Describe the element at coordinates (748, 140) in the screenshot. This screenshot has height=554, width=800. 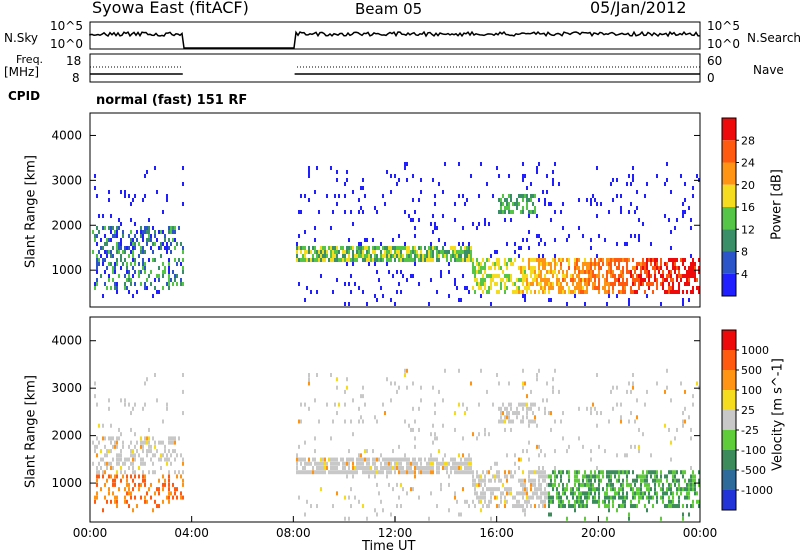
I see `power-colorbar-tick-label: 28` at that location.